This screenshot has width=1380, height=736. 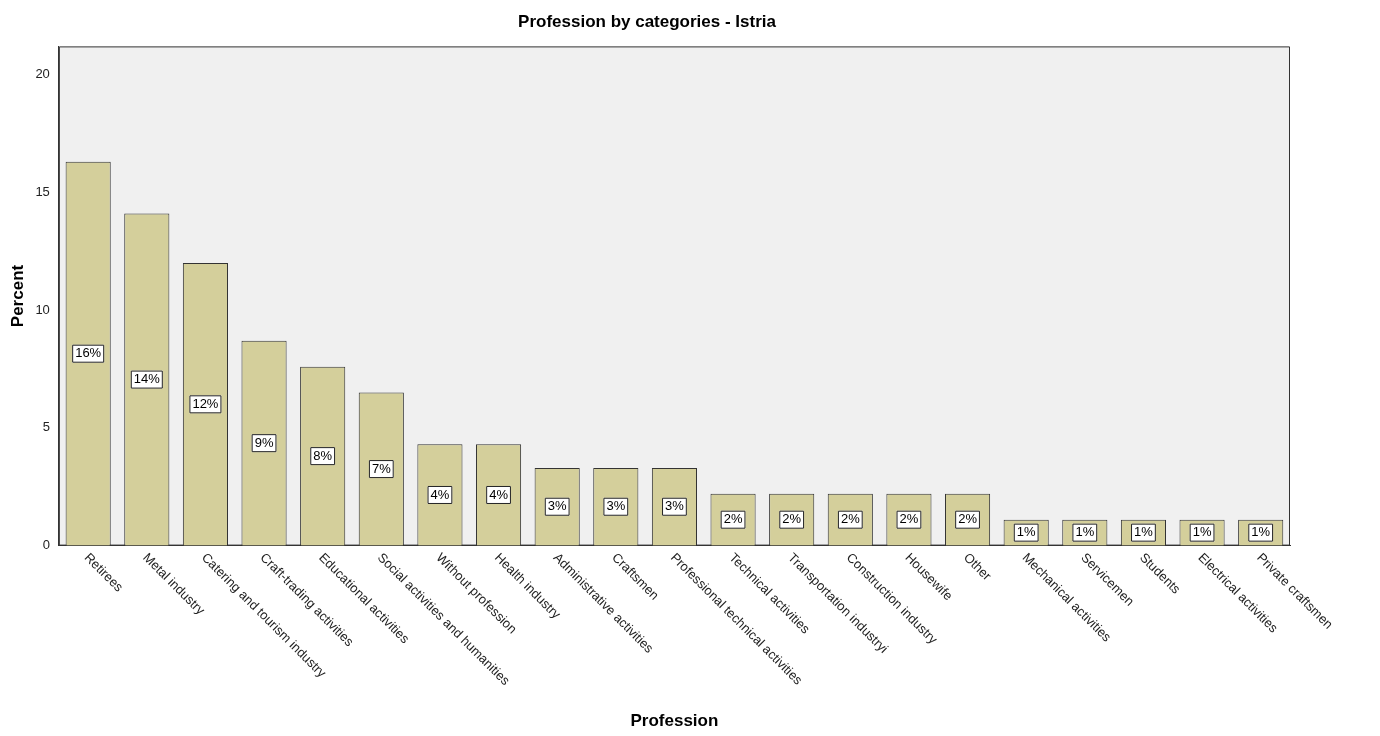 What do you see at coordinates (264, 442) in the screenshot?
I see `data-label: 9%` at bounding box center [264, 442].